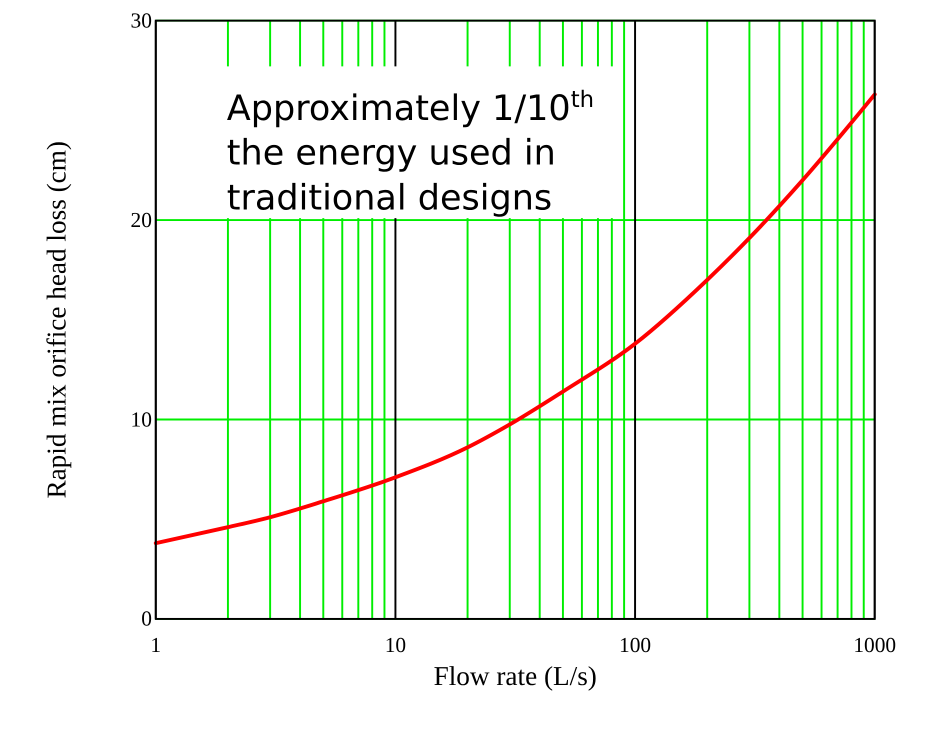 This screenshot has height=736, width=925. I want to click on x-tick-label: 10, so click(395, 645).